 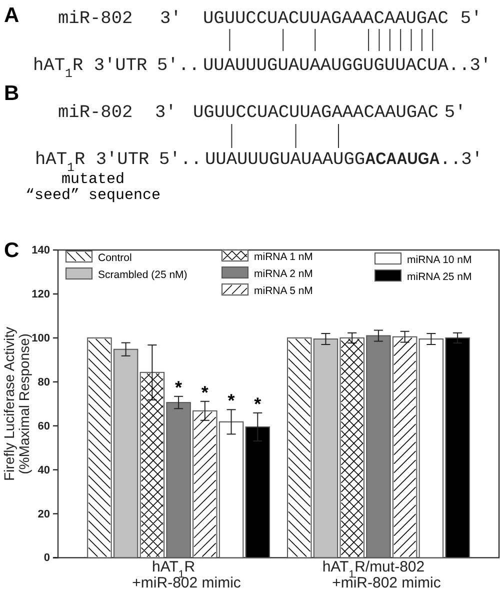 What do you see at coordinates (283, 274) in the screenshot?
I see `legend-label: miRNA 2 nM` at bounding box center [283, 274].